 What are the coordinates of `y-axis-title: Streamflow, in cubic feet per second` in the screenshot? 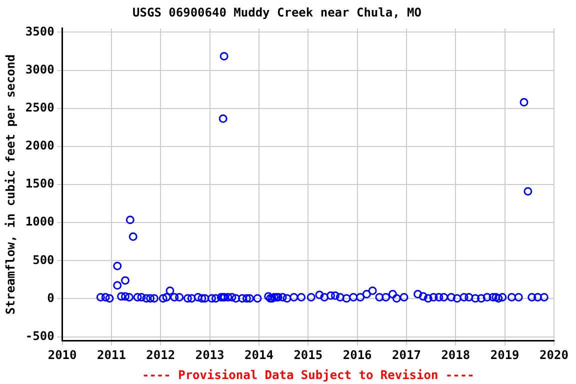 It's located at (10, 184).